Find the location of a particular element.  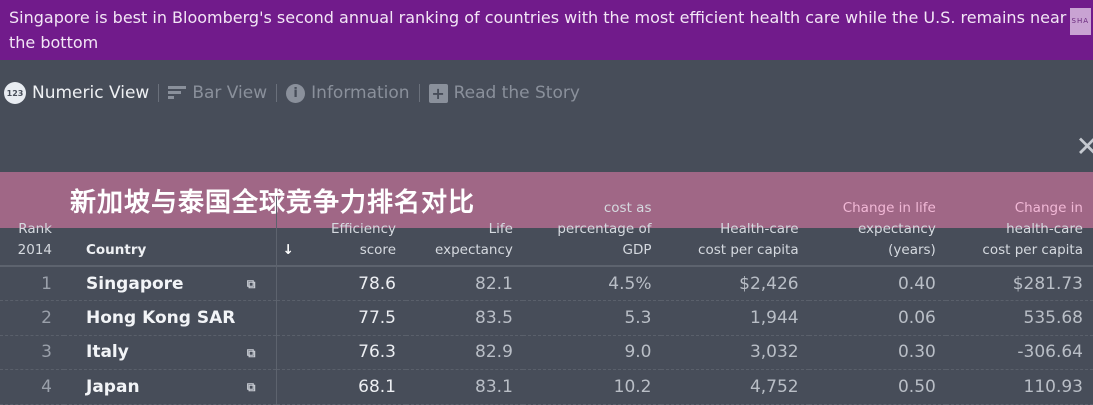

table-row: 1 Singapore ⧉ 78.6 82.1 4.5% $2,426 0.40 $281.73 is located at coordinates (546, 283).